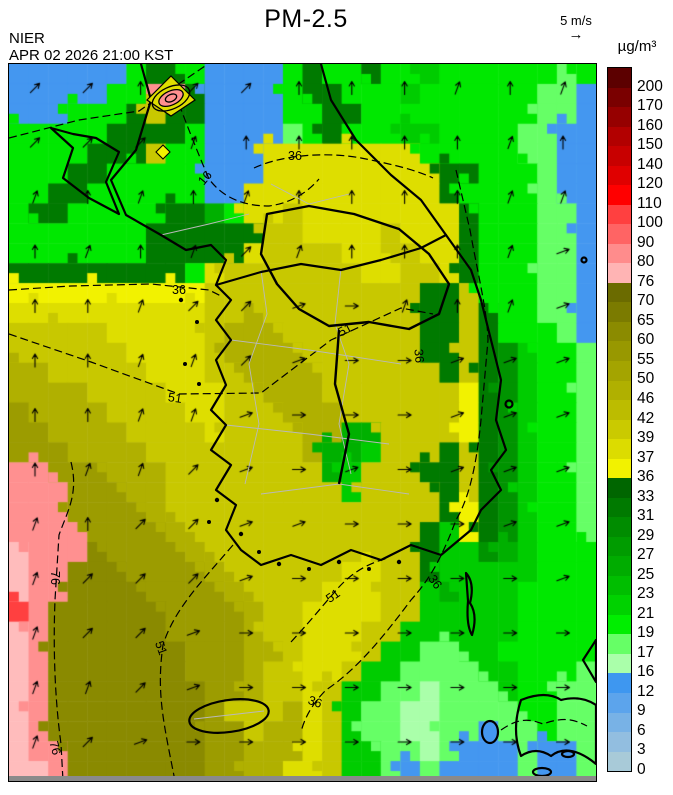 This screenshot has height=795, width=673. Describe the element at coordinates (646, 555) in the screenshot. I see `colorbar-tick-label: 27` at that location.